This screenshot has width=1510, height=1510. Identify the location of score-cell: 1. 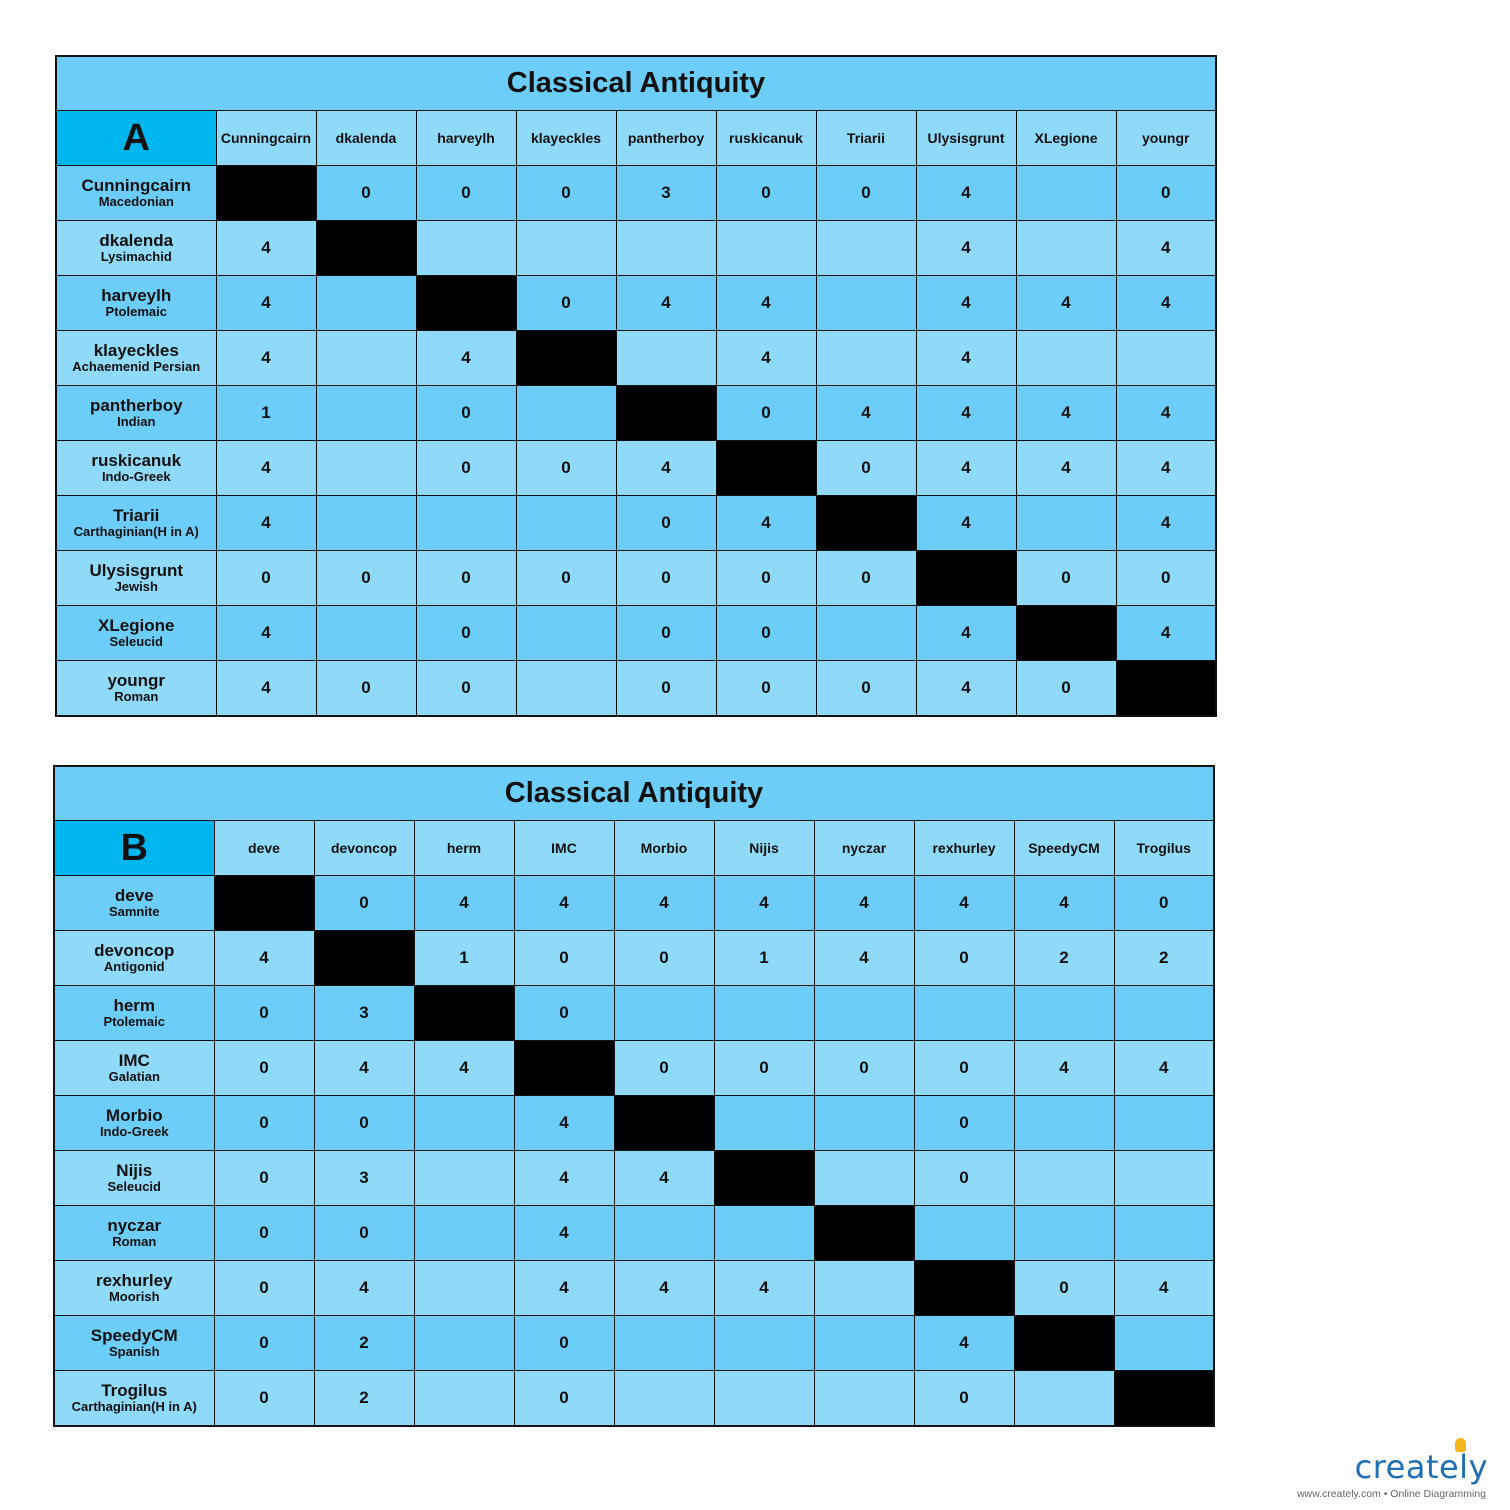
(266, 413).